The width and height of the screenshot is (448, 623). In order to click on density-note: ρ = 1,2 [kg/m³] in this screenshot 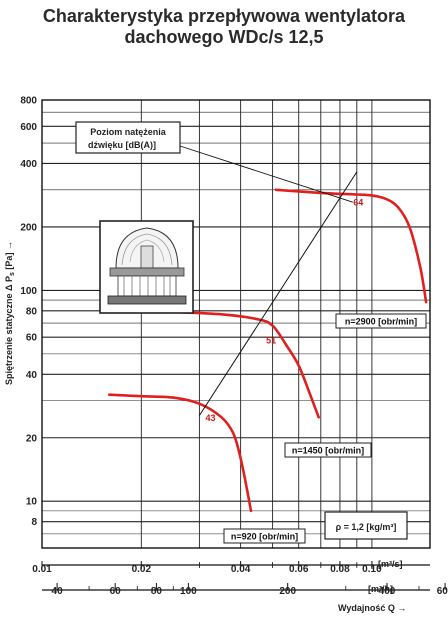, I will do `click(366, 527)`.